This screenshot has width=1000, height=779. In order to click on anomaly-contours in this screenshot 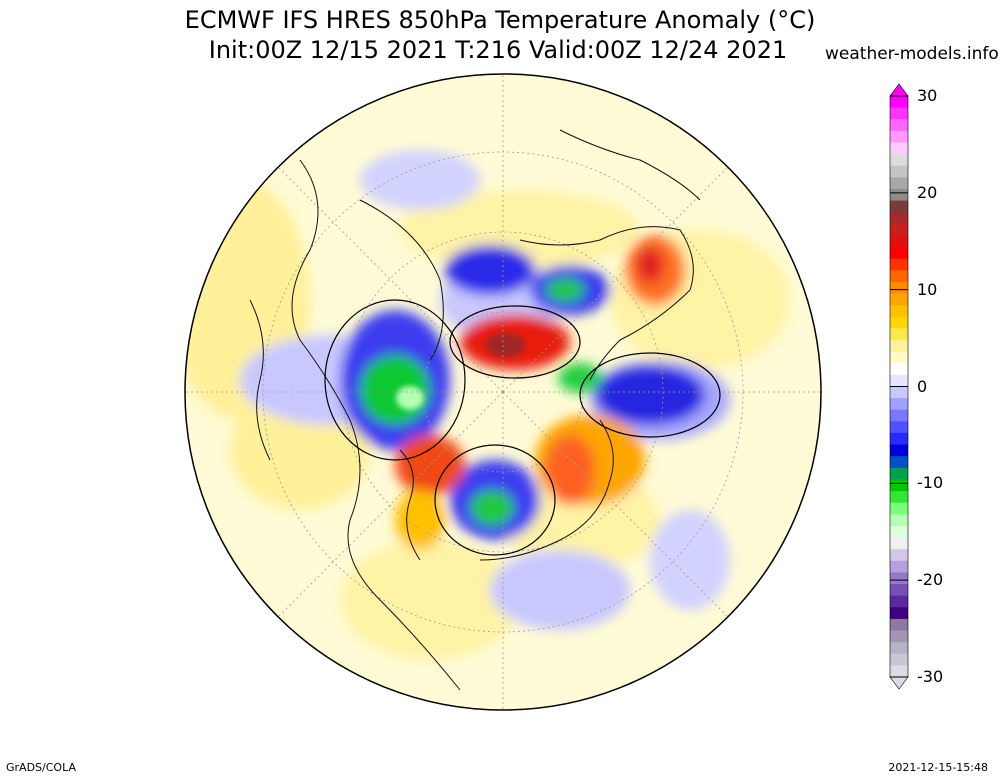, I will do `click(522, 427)`.